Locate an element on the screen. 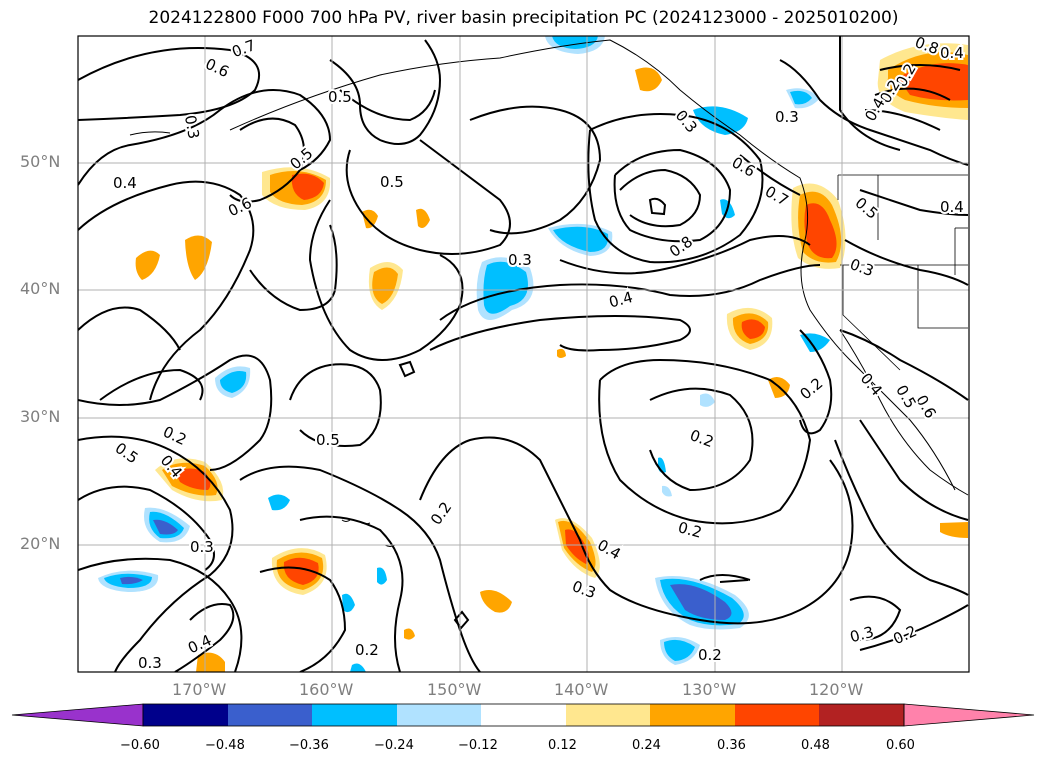 Image resolution: width=1047 pixels, height=765 pixels. lon-label: 120°W is located at coordinates (836, 689).